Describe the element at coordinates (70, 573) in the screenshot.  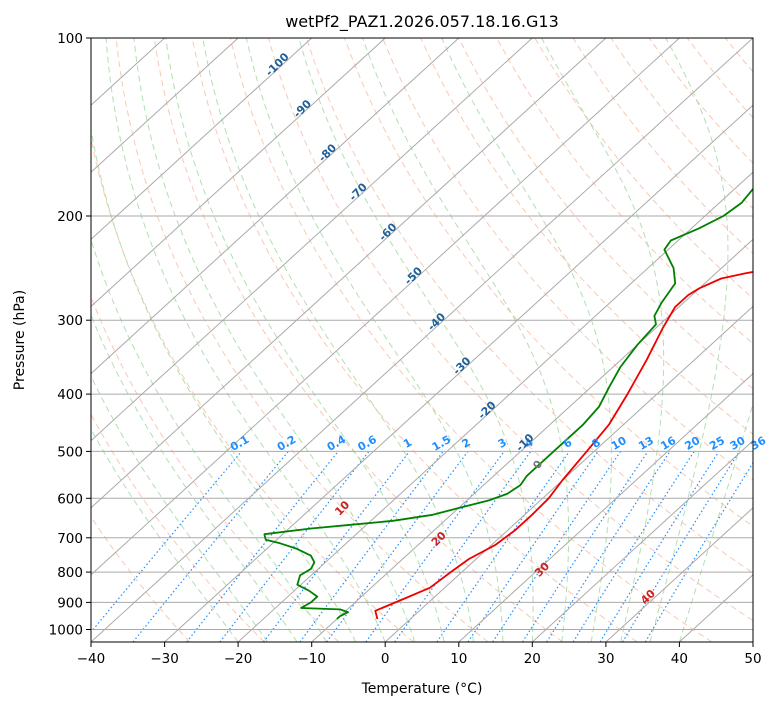
I see `y-tick-label: 800` at that location.